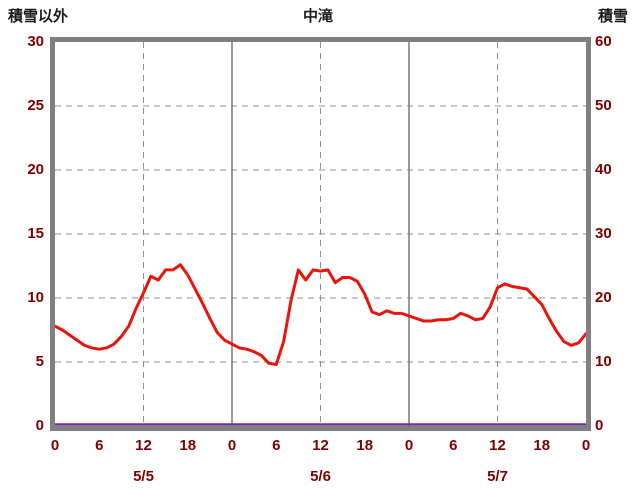 The image size is (636, 501). Describe the element at coordinates (320, 476) in the screenshot. I see `day-label: 5/6` at that location.